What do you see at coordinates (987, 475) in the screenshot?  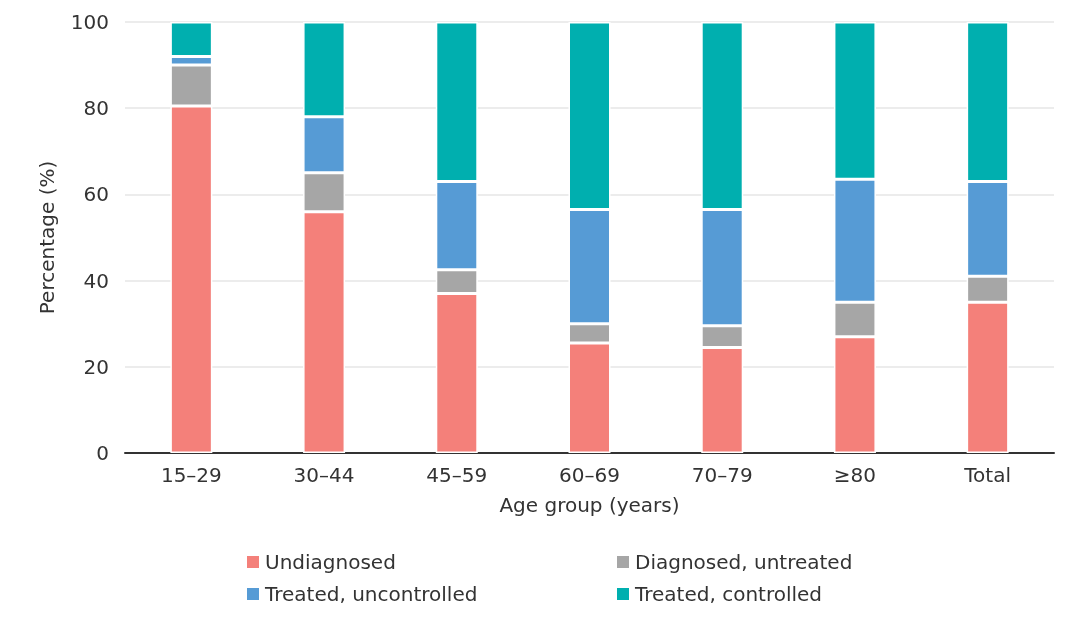 I see `x-tick-label: Total` at bounding box center [987, 475].